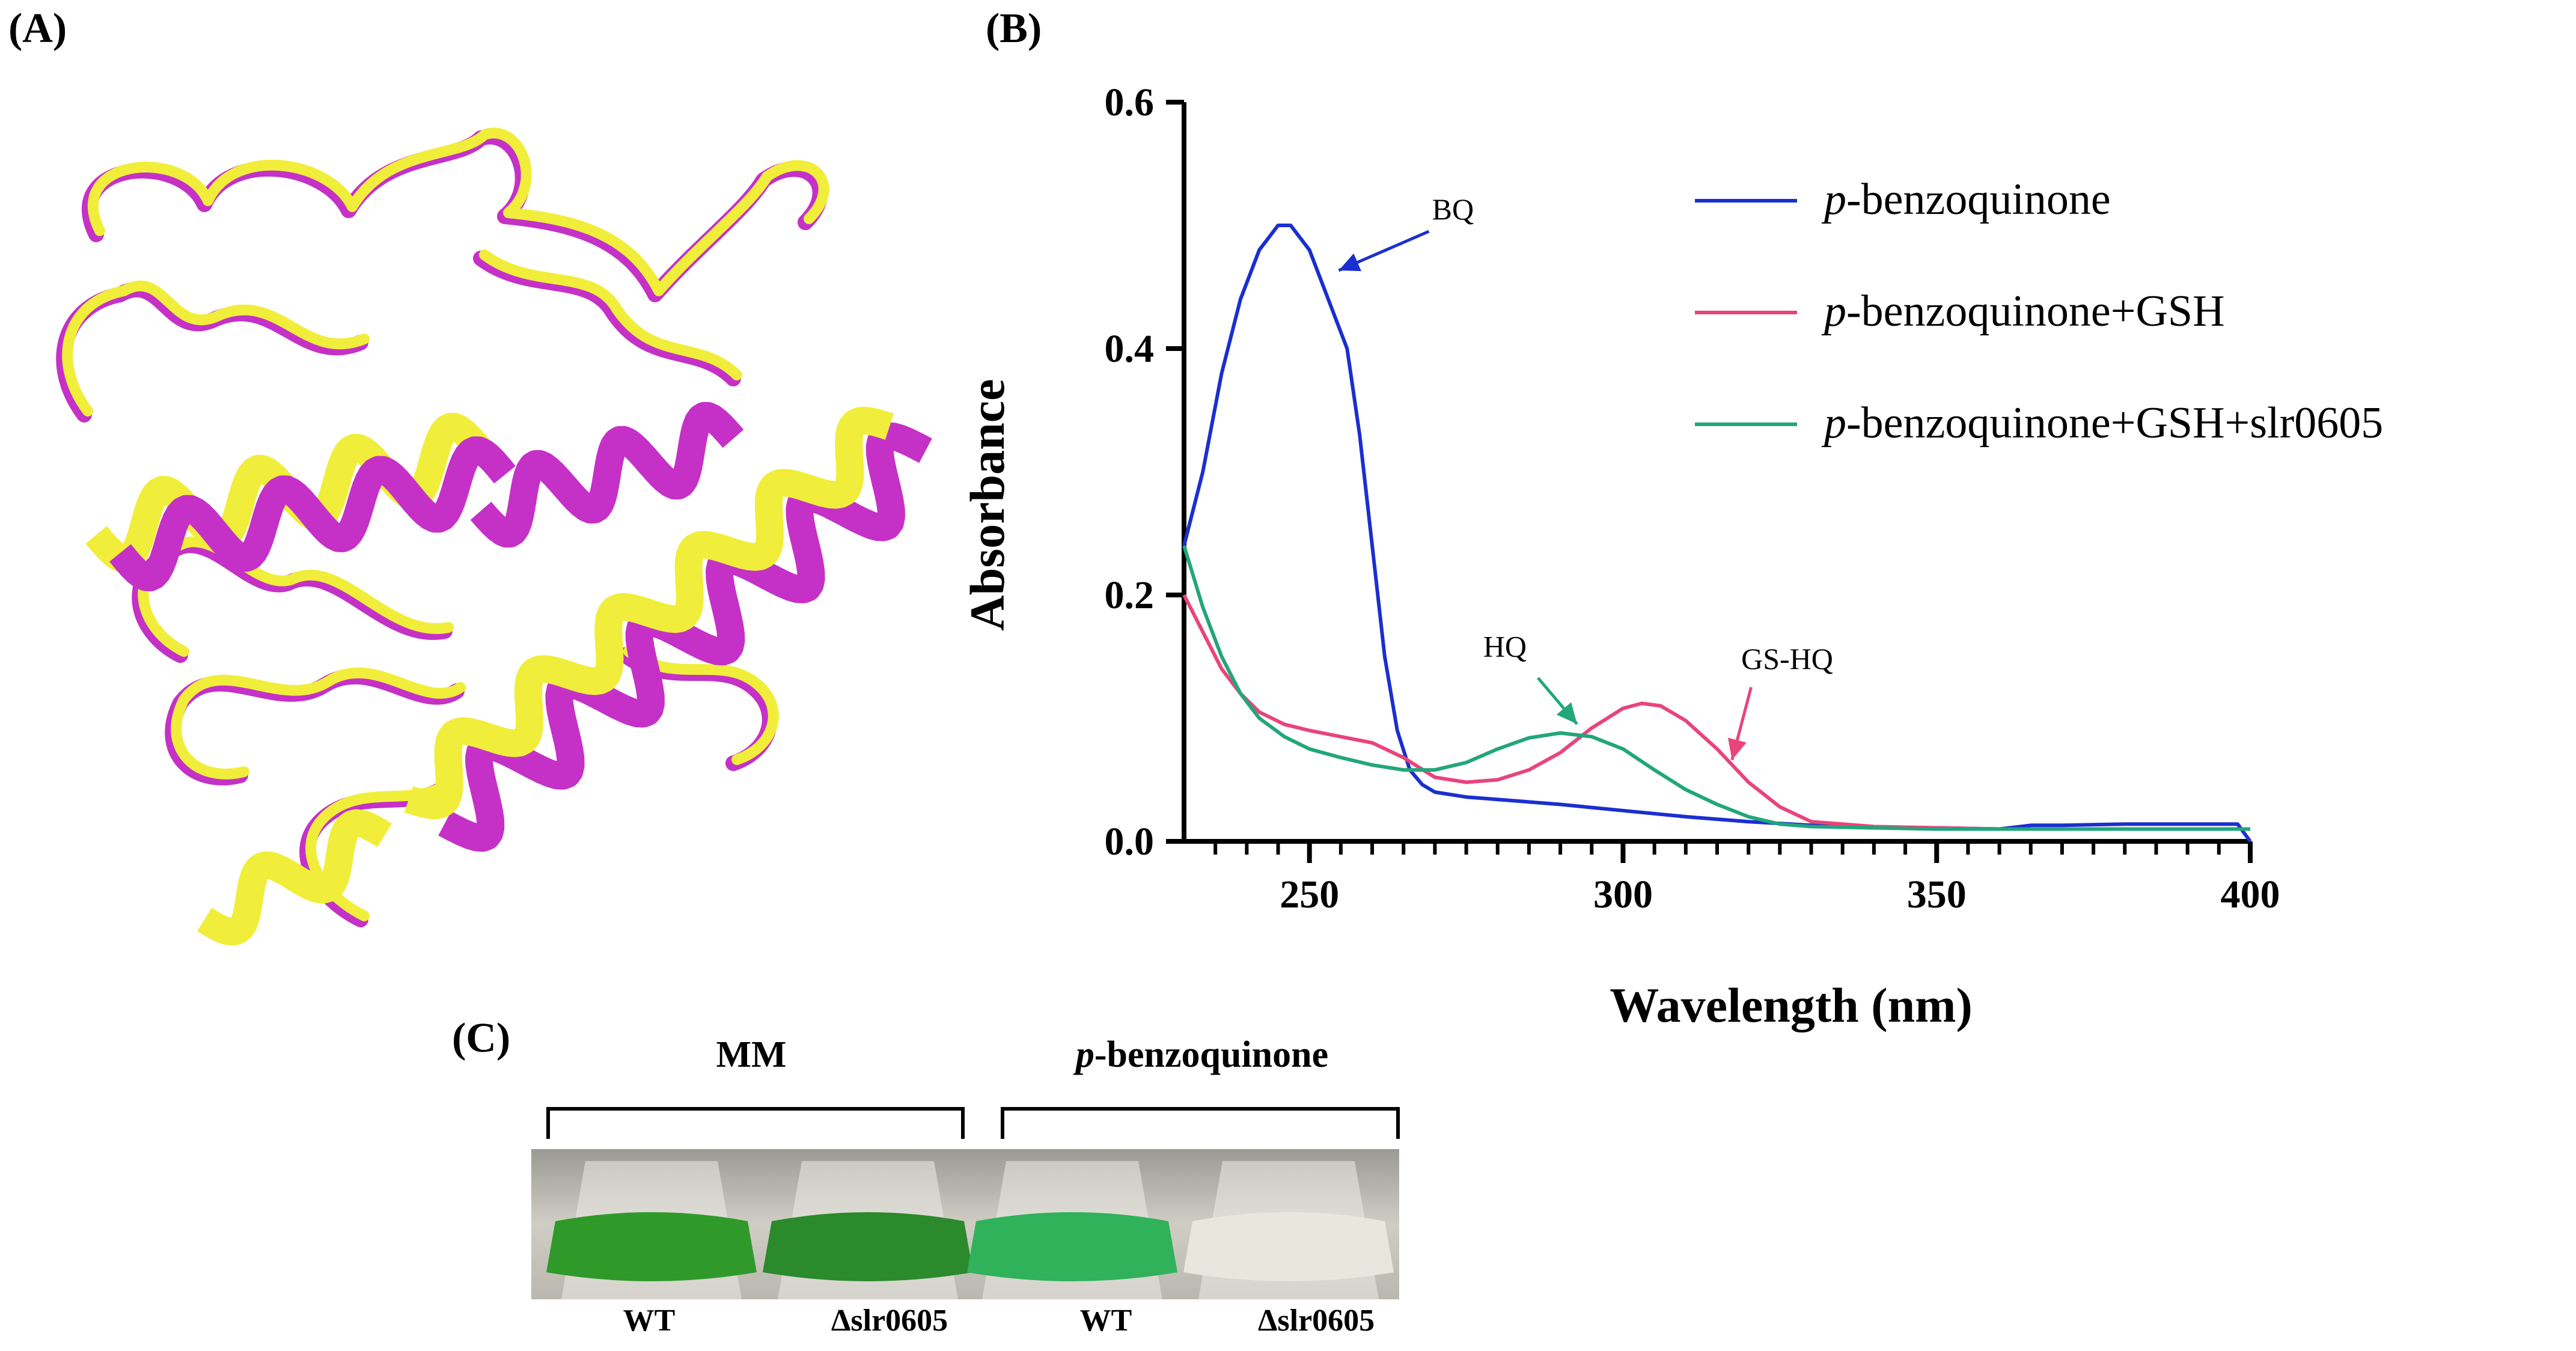  I want to click on y-tick-label: 0.6, so click(1130, 102).